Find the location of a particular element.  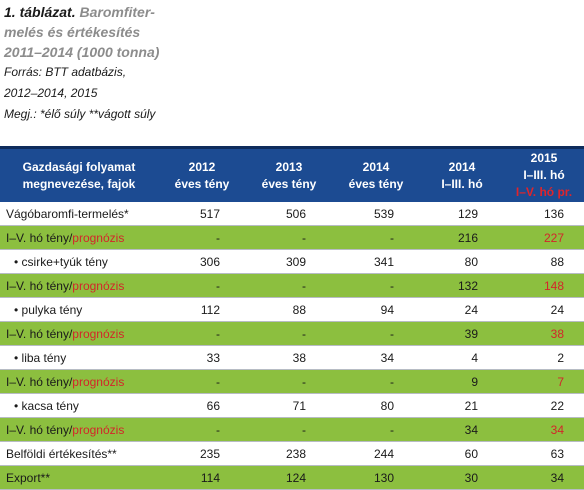

header-col-category: Gazdasági folyamat megnevezése, fajok is located at coordinates (79, 174).